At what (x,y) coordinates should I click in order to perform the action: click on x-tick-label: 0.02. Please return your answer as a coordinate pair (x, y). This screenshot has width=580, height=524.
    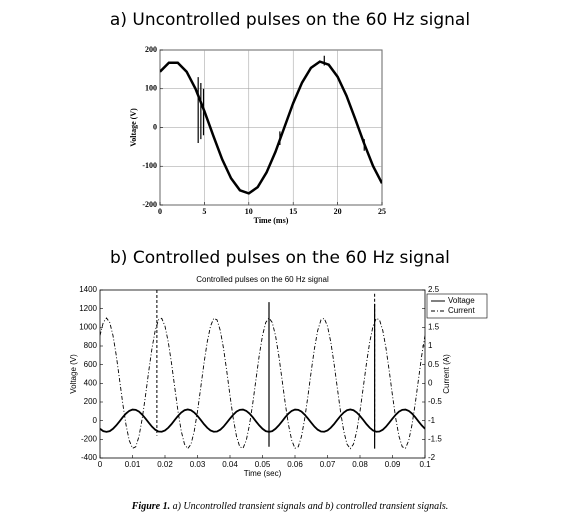
    Looking at the image, I should click on (165, 464).